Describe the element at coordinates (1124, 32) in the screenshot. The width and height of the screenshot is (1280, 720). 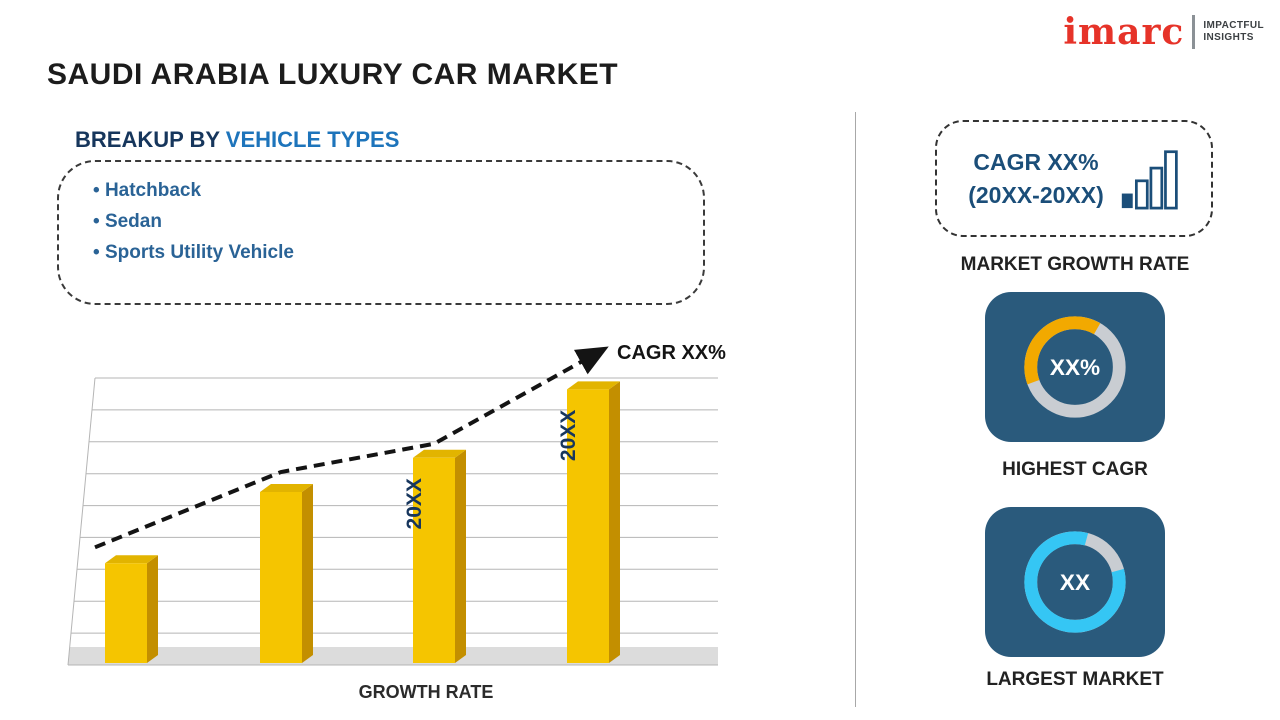
I see `imarc-logo-wordmark: imarc` at that location.